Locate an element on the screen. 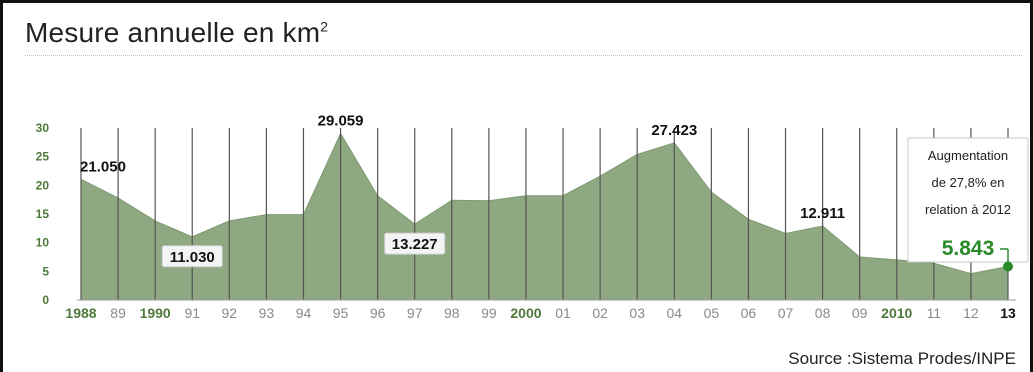 This screenshot has width=1033, height=372. title-superscript: 2 is located at coordinates (324, 26).